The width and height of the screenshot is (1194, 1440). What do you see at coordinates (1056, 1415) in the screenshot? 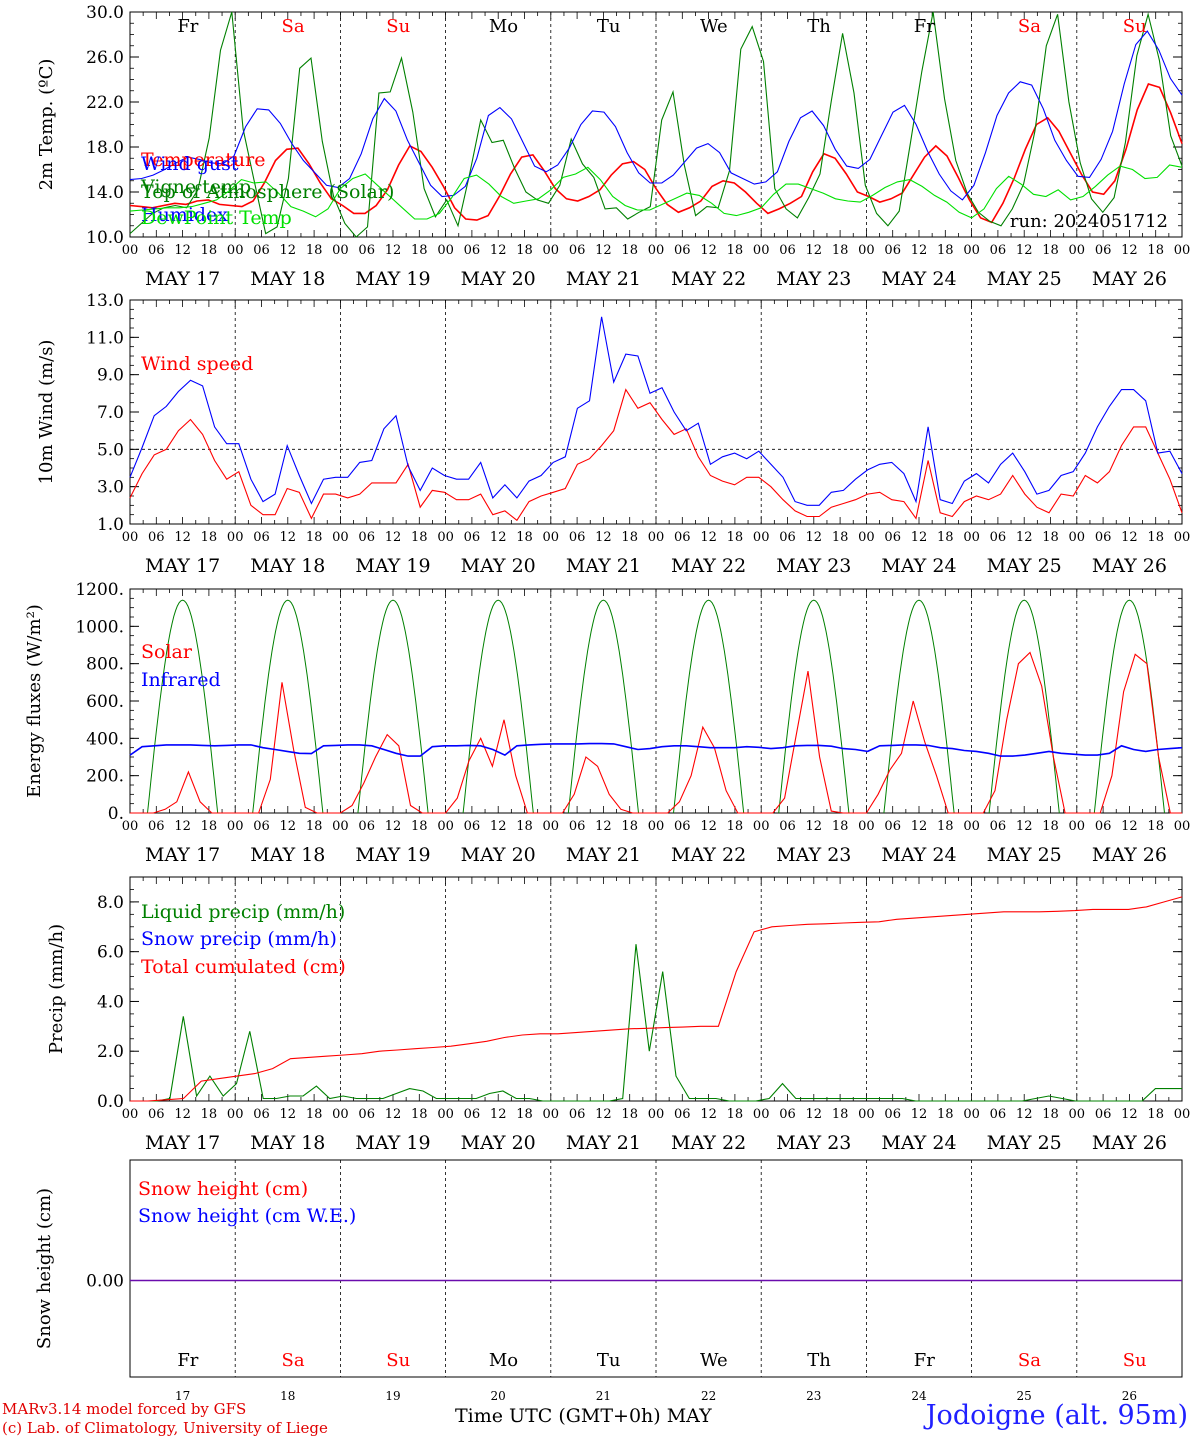
I see `station-label: Jodoigne (alt. 95m)` at bounding box center [1056, 1415].